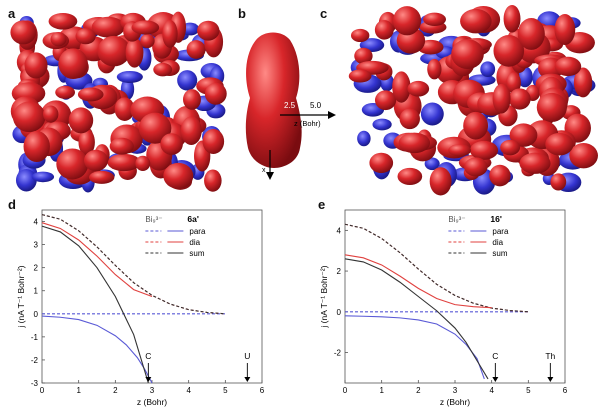 This screenshot has height=419, width=600. What do you see at coordinates (35, 383) in the screenshot?
I see `y-tick-label: -3` at bounding box center [35, 383].